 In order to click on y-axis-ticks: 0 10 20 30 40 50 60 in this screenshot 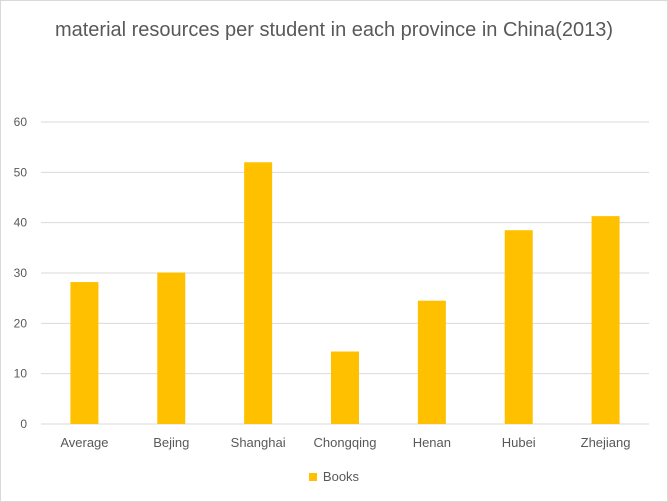, I will do `click(21, 273)`.